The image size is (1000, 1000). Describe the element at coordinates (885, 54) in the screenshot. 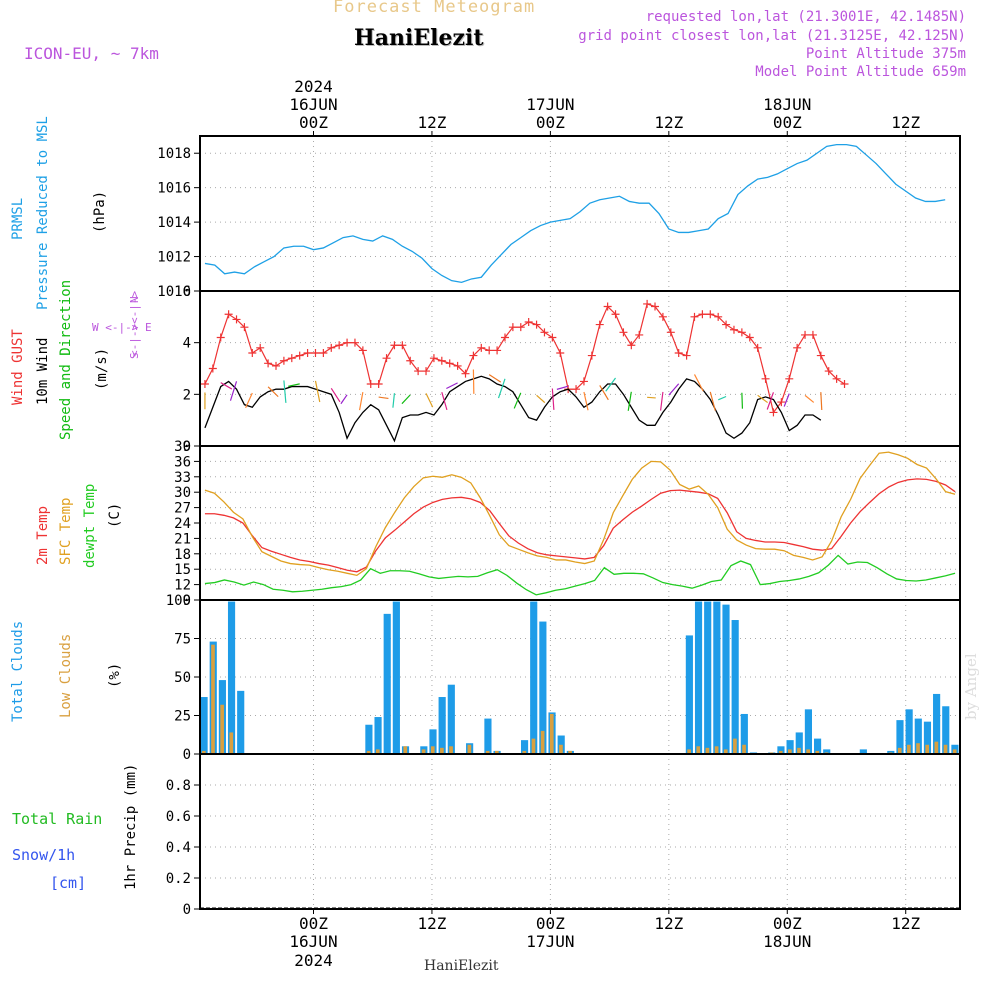

I see `point-altitude: Point Altitude 375m` at that location.